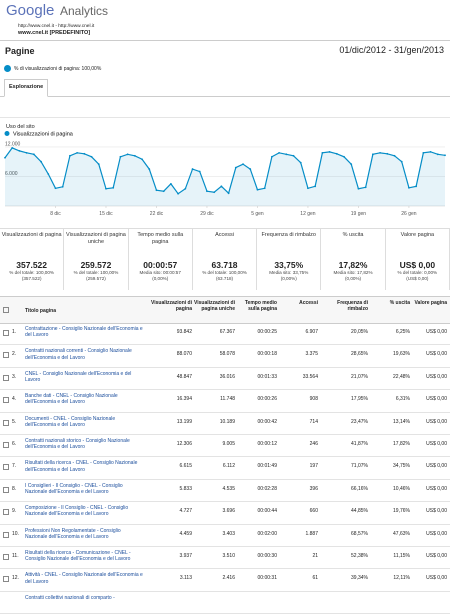  Describe the element at coordinates (106, 214) in the screenshot. I see `x-tick-label: 15 dic` at that location.